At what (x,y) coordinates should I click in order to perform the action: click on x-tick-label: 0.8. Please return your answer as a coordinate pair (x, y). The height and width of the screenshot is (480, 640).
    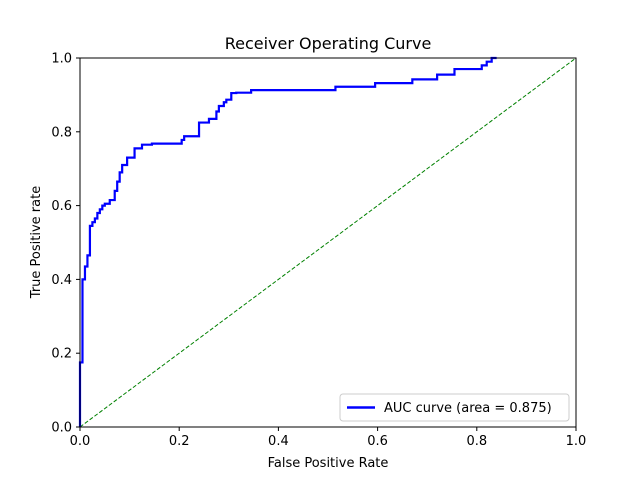
    Looking at the image, I should click on (476, 441).